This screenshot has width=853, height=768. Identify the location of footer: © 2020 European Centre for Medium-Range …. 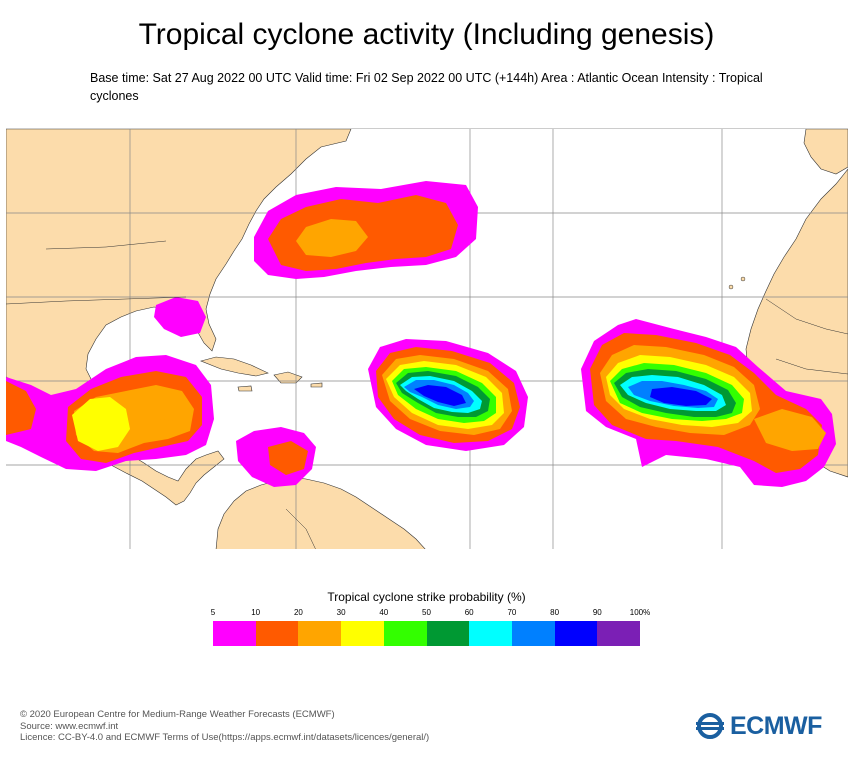
(224, 726).